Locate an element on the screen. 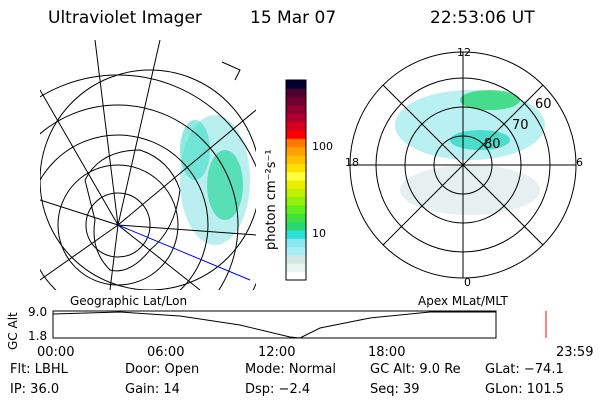 The width and height of the screenshot is (600, 400). date: 15 Mar 07 is located at coordinates (293, 18).